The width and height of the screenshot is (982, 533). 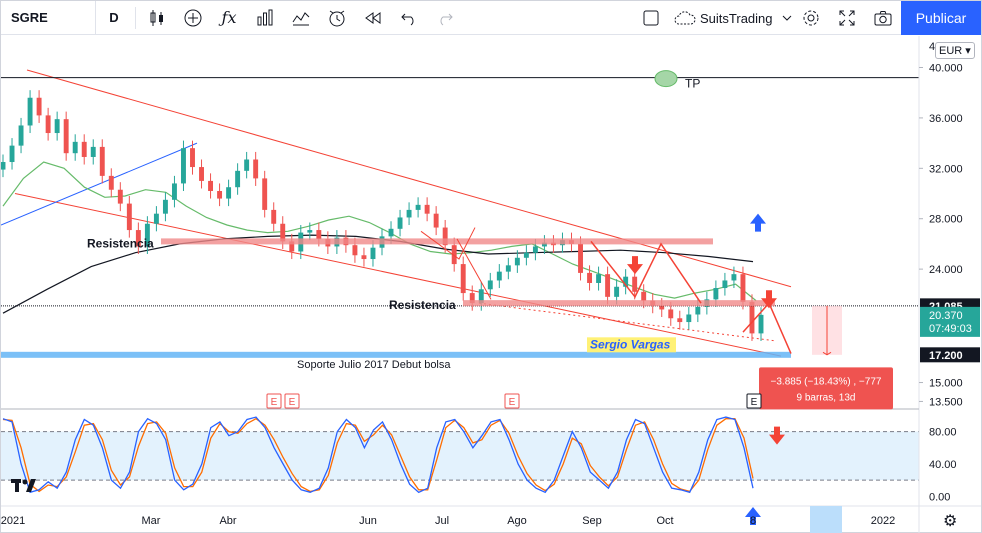 What do you see at coordinates (734, 18) in the screenshot?
I see `layout-name: SuitsTrading` at bounding box center [734, 18].